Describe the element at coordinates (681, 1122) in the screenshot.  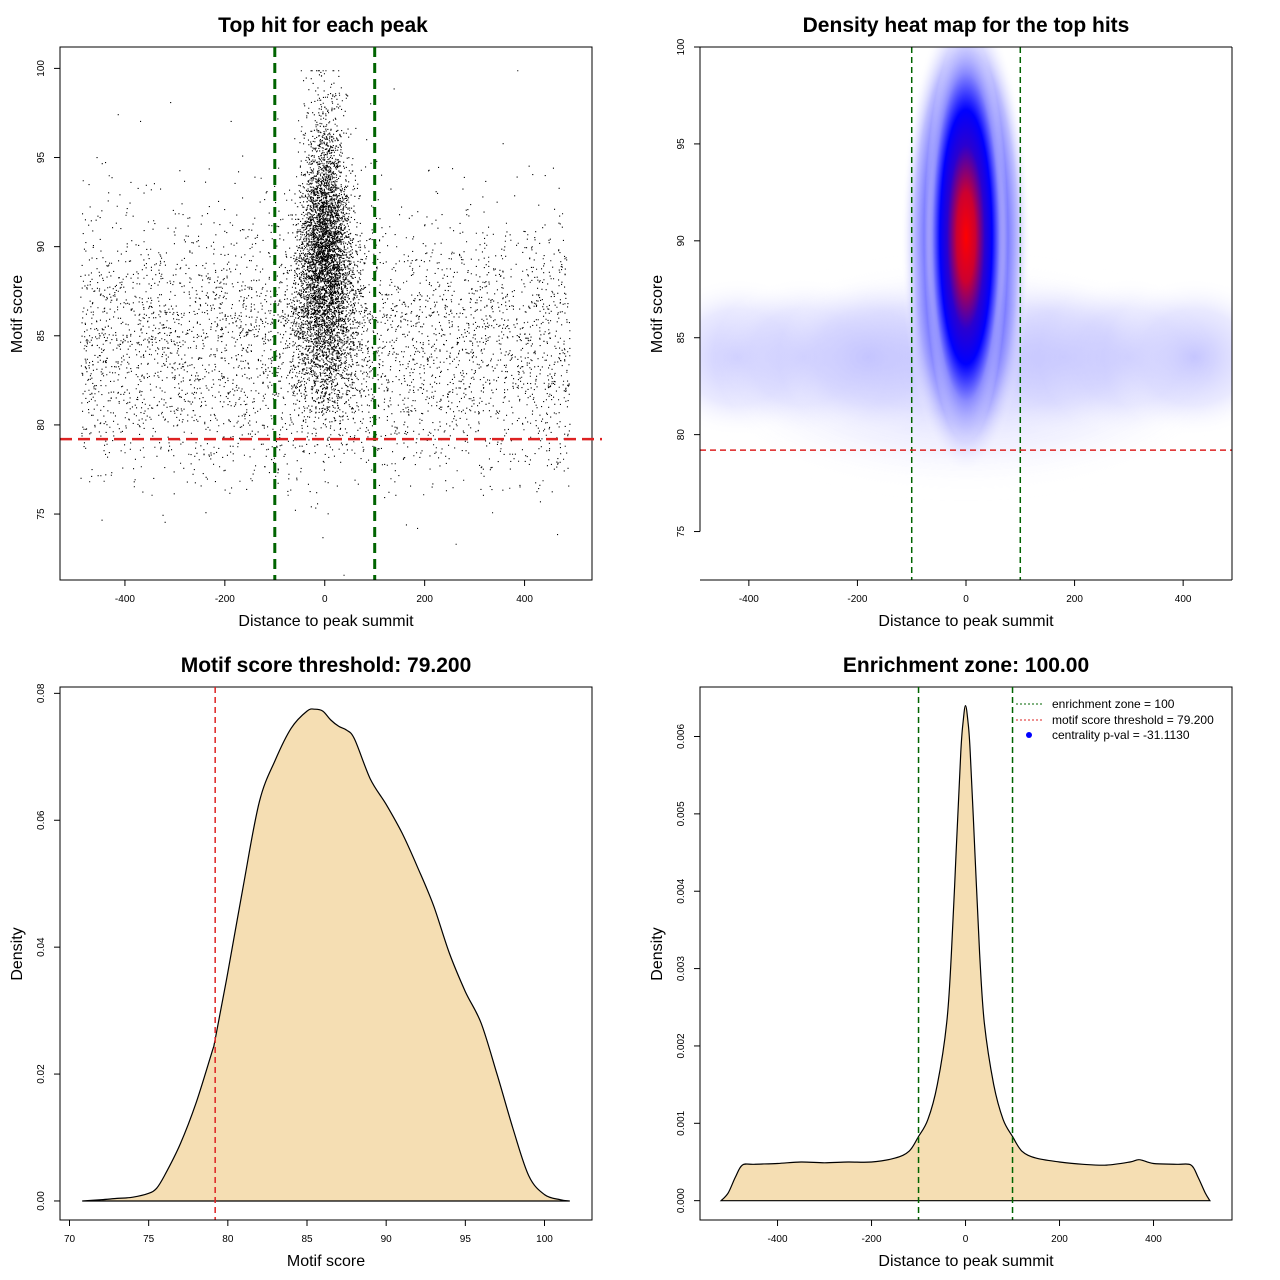
I see `y-tick-label: 0.001` at that location.